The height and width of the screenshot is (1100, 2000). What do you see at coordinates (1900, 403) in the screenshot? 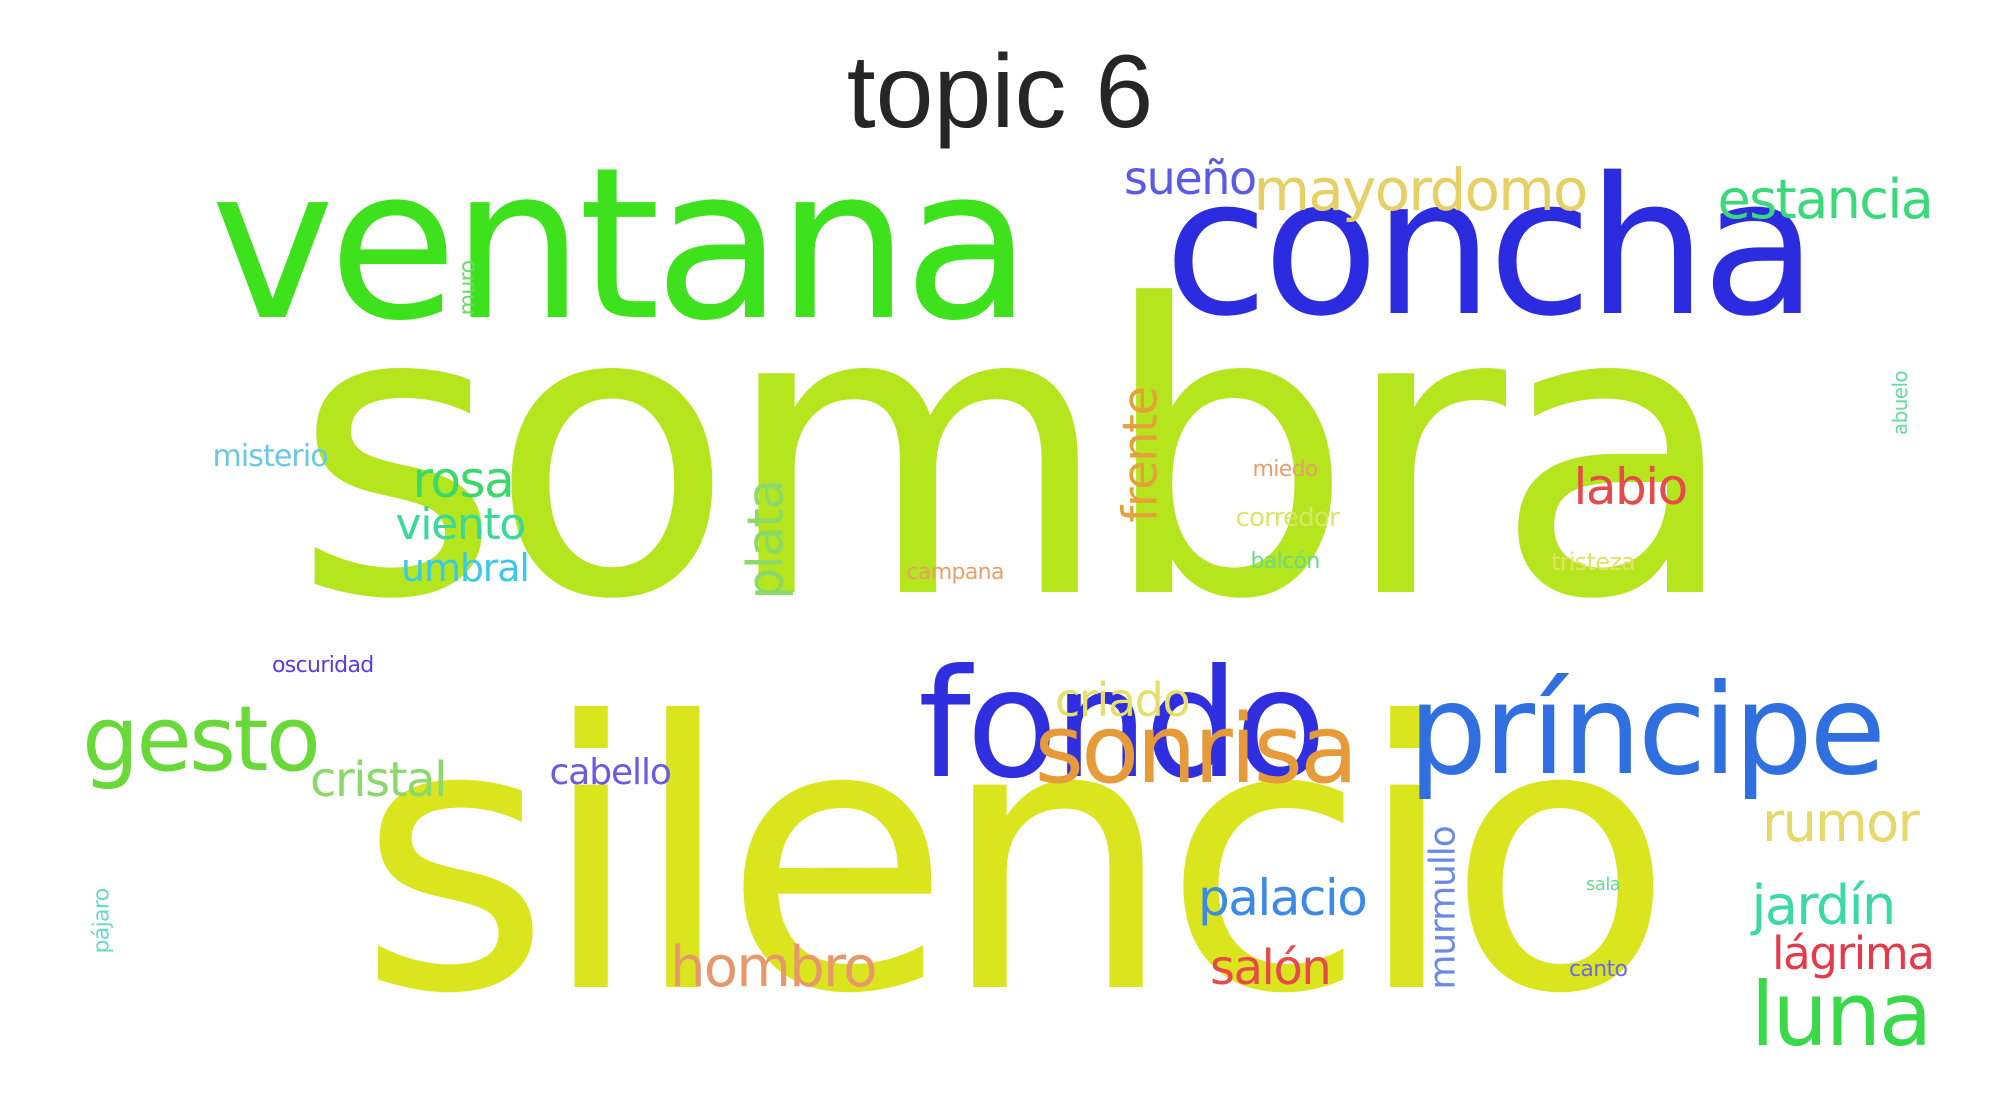
I see `word-31: abuelo` at bounding box center [1900, 403].